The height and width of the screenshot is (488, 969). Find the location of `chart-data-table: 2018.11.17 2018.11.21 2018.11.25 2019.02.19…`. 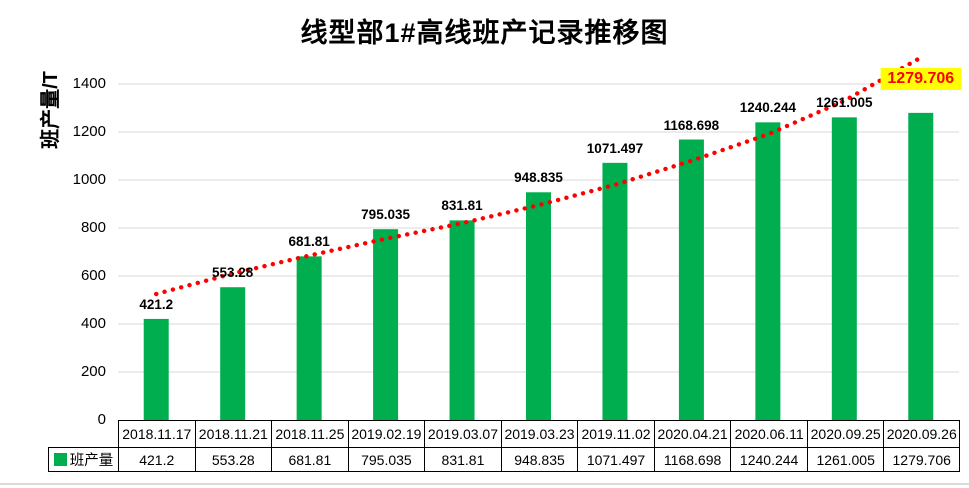

chart-data-table: 2018.11.17 2018.11.21 2018.11.25 2019.02.19… is located at coordinates (504, 446).